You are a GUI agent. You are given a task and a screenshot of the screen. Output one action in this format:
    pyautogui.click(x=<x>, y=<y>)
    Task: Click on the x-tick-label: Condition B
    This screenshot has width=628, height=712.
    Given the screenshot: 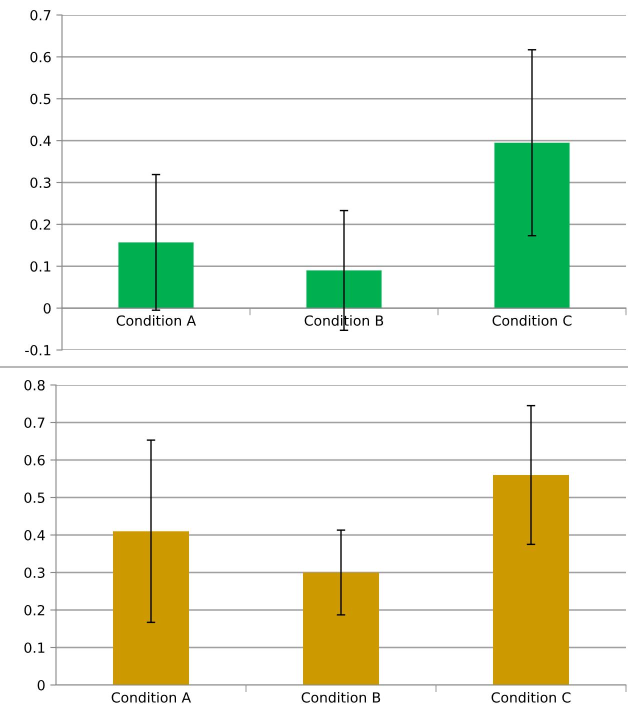 What is the action you would take?
    pyautogui.click(x=341, y=697)
    